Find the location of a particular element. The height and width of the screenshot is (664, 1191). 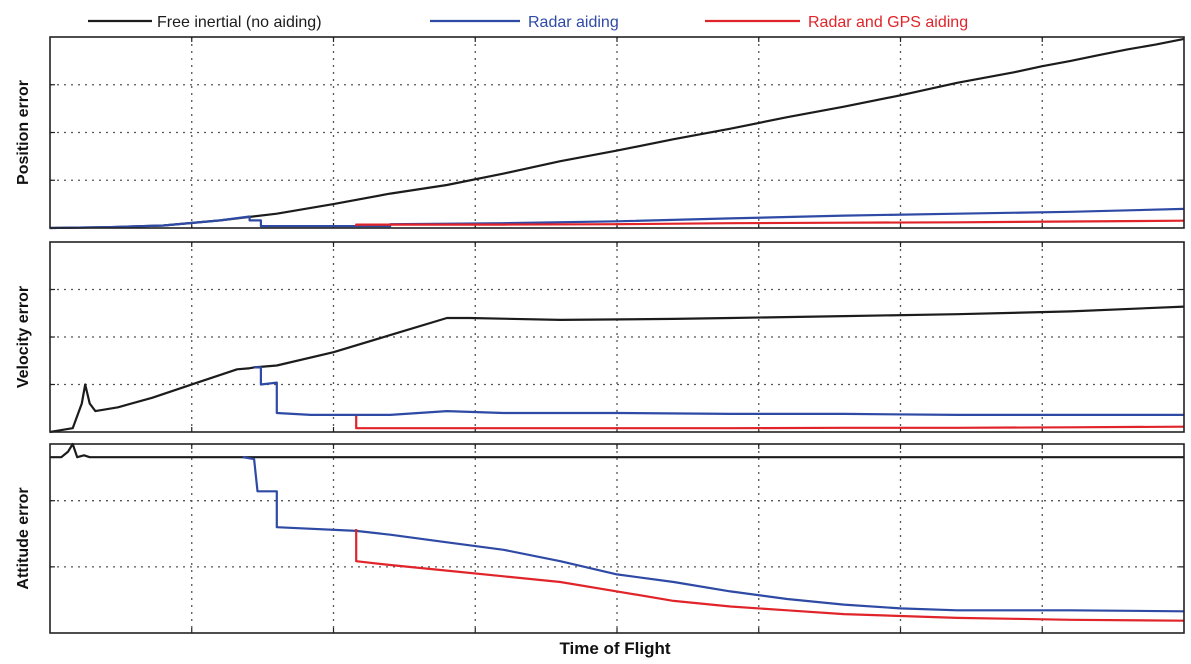

velocity-error-y-axis-label: Velocity error is located at coordinates (23, 337).